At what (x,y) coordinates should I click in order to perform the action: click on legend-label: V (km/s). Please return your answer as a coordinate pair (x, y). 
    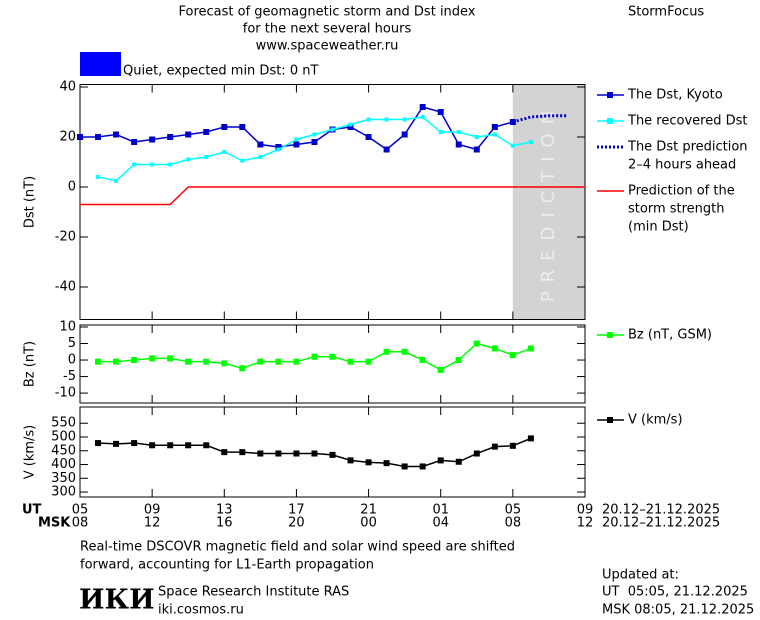
    Looking at the image, I should click on (655, 420).